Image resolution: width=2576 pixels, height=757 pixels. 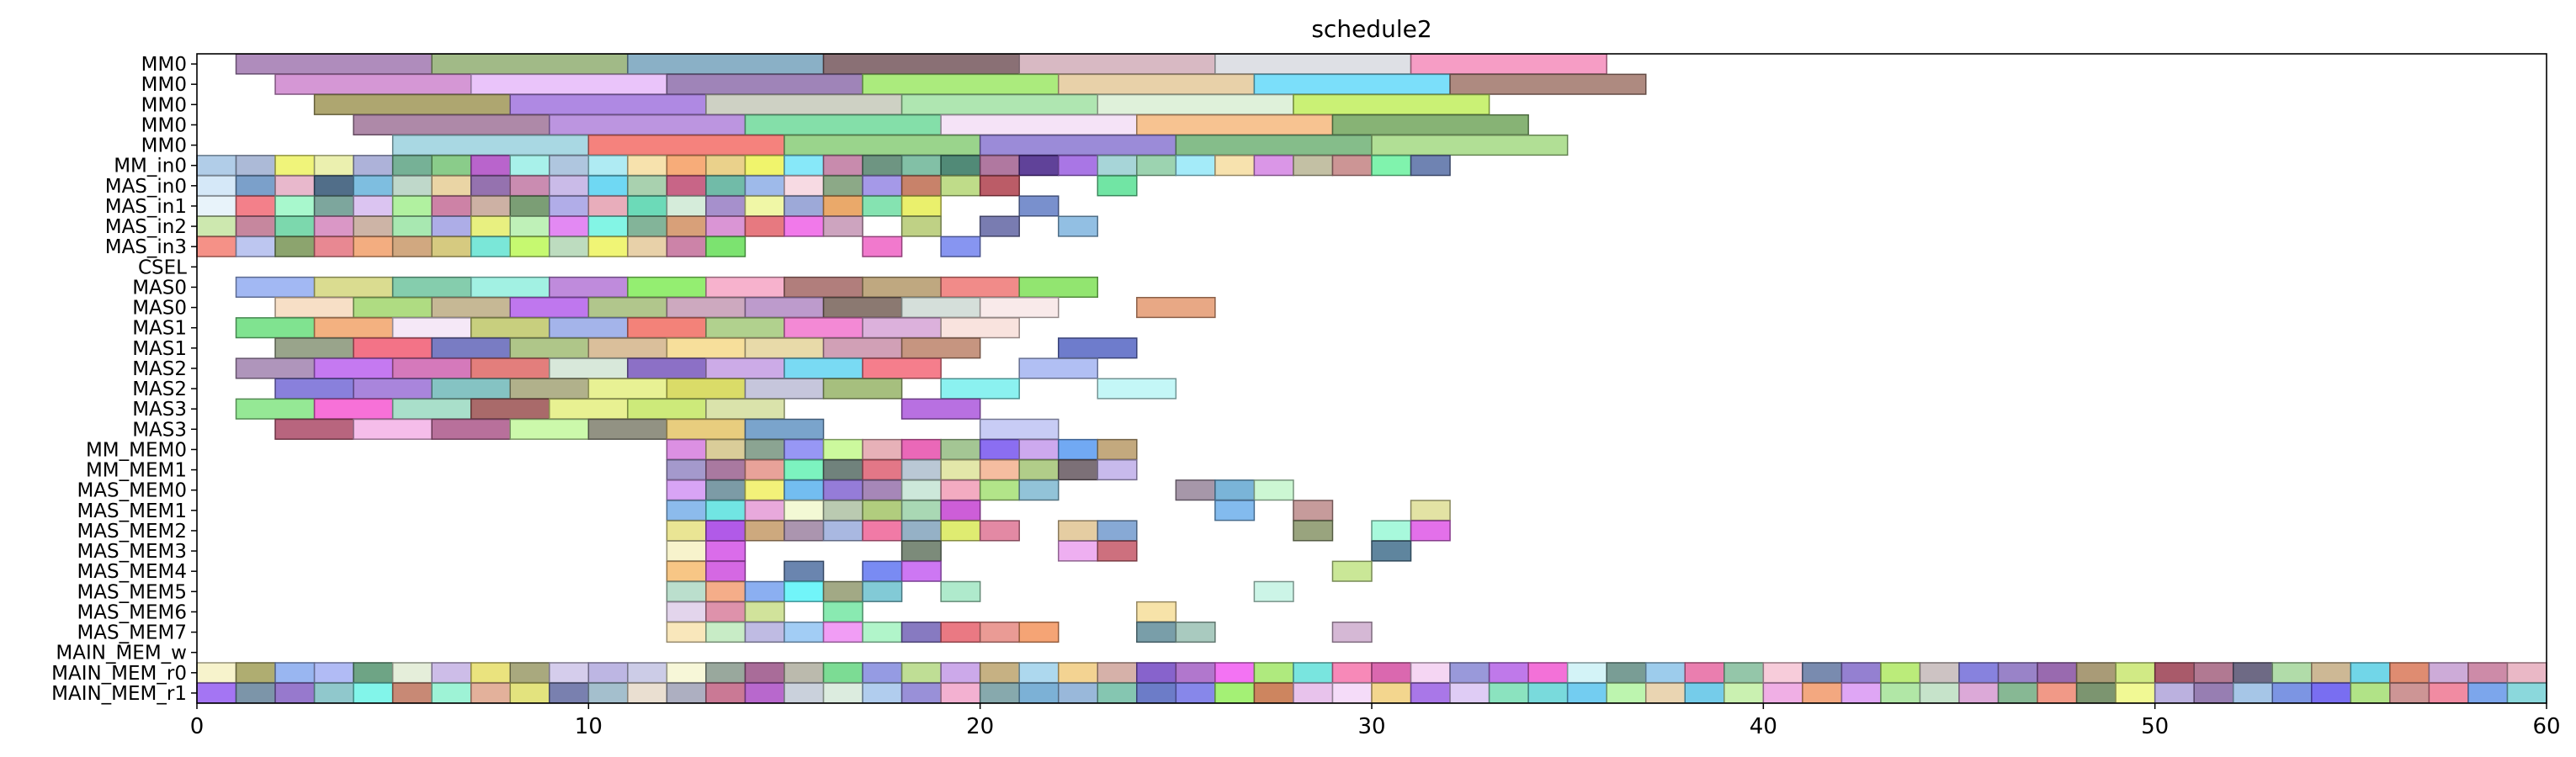 What do you see at coordinates (589, 726) in the screenshot?
I see `x-tick-label: 10` at bounding box center [589, 726].